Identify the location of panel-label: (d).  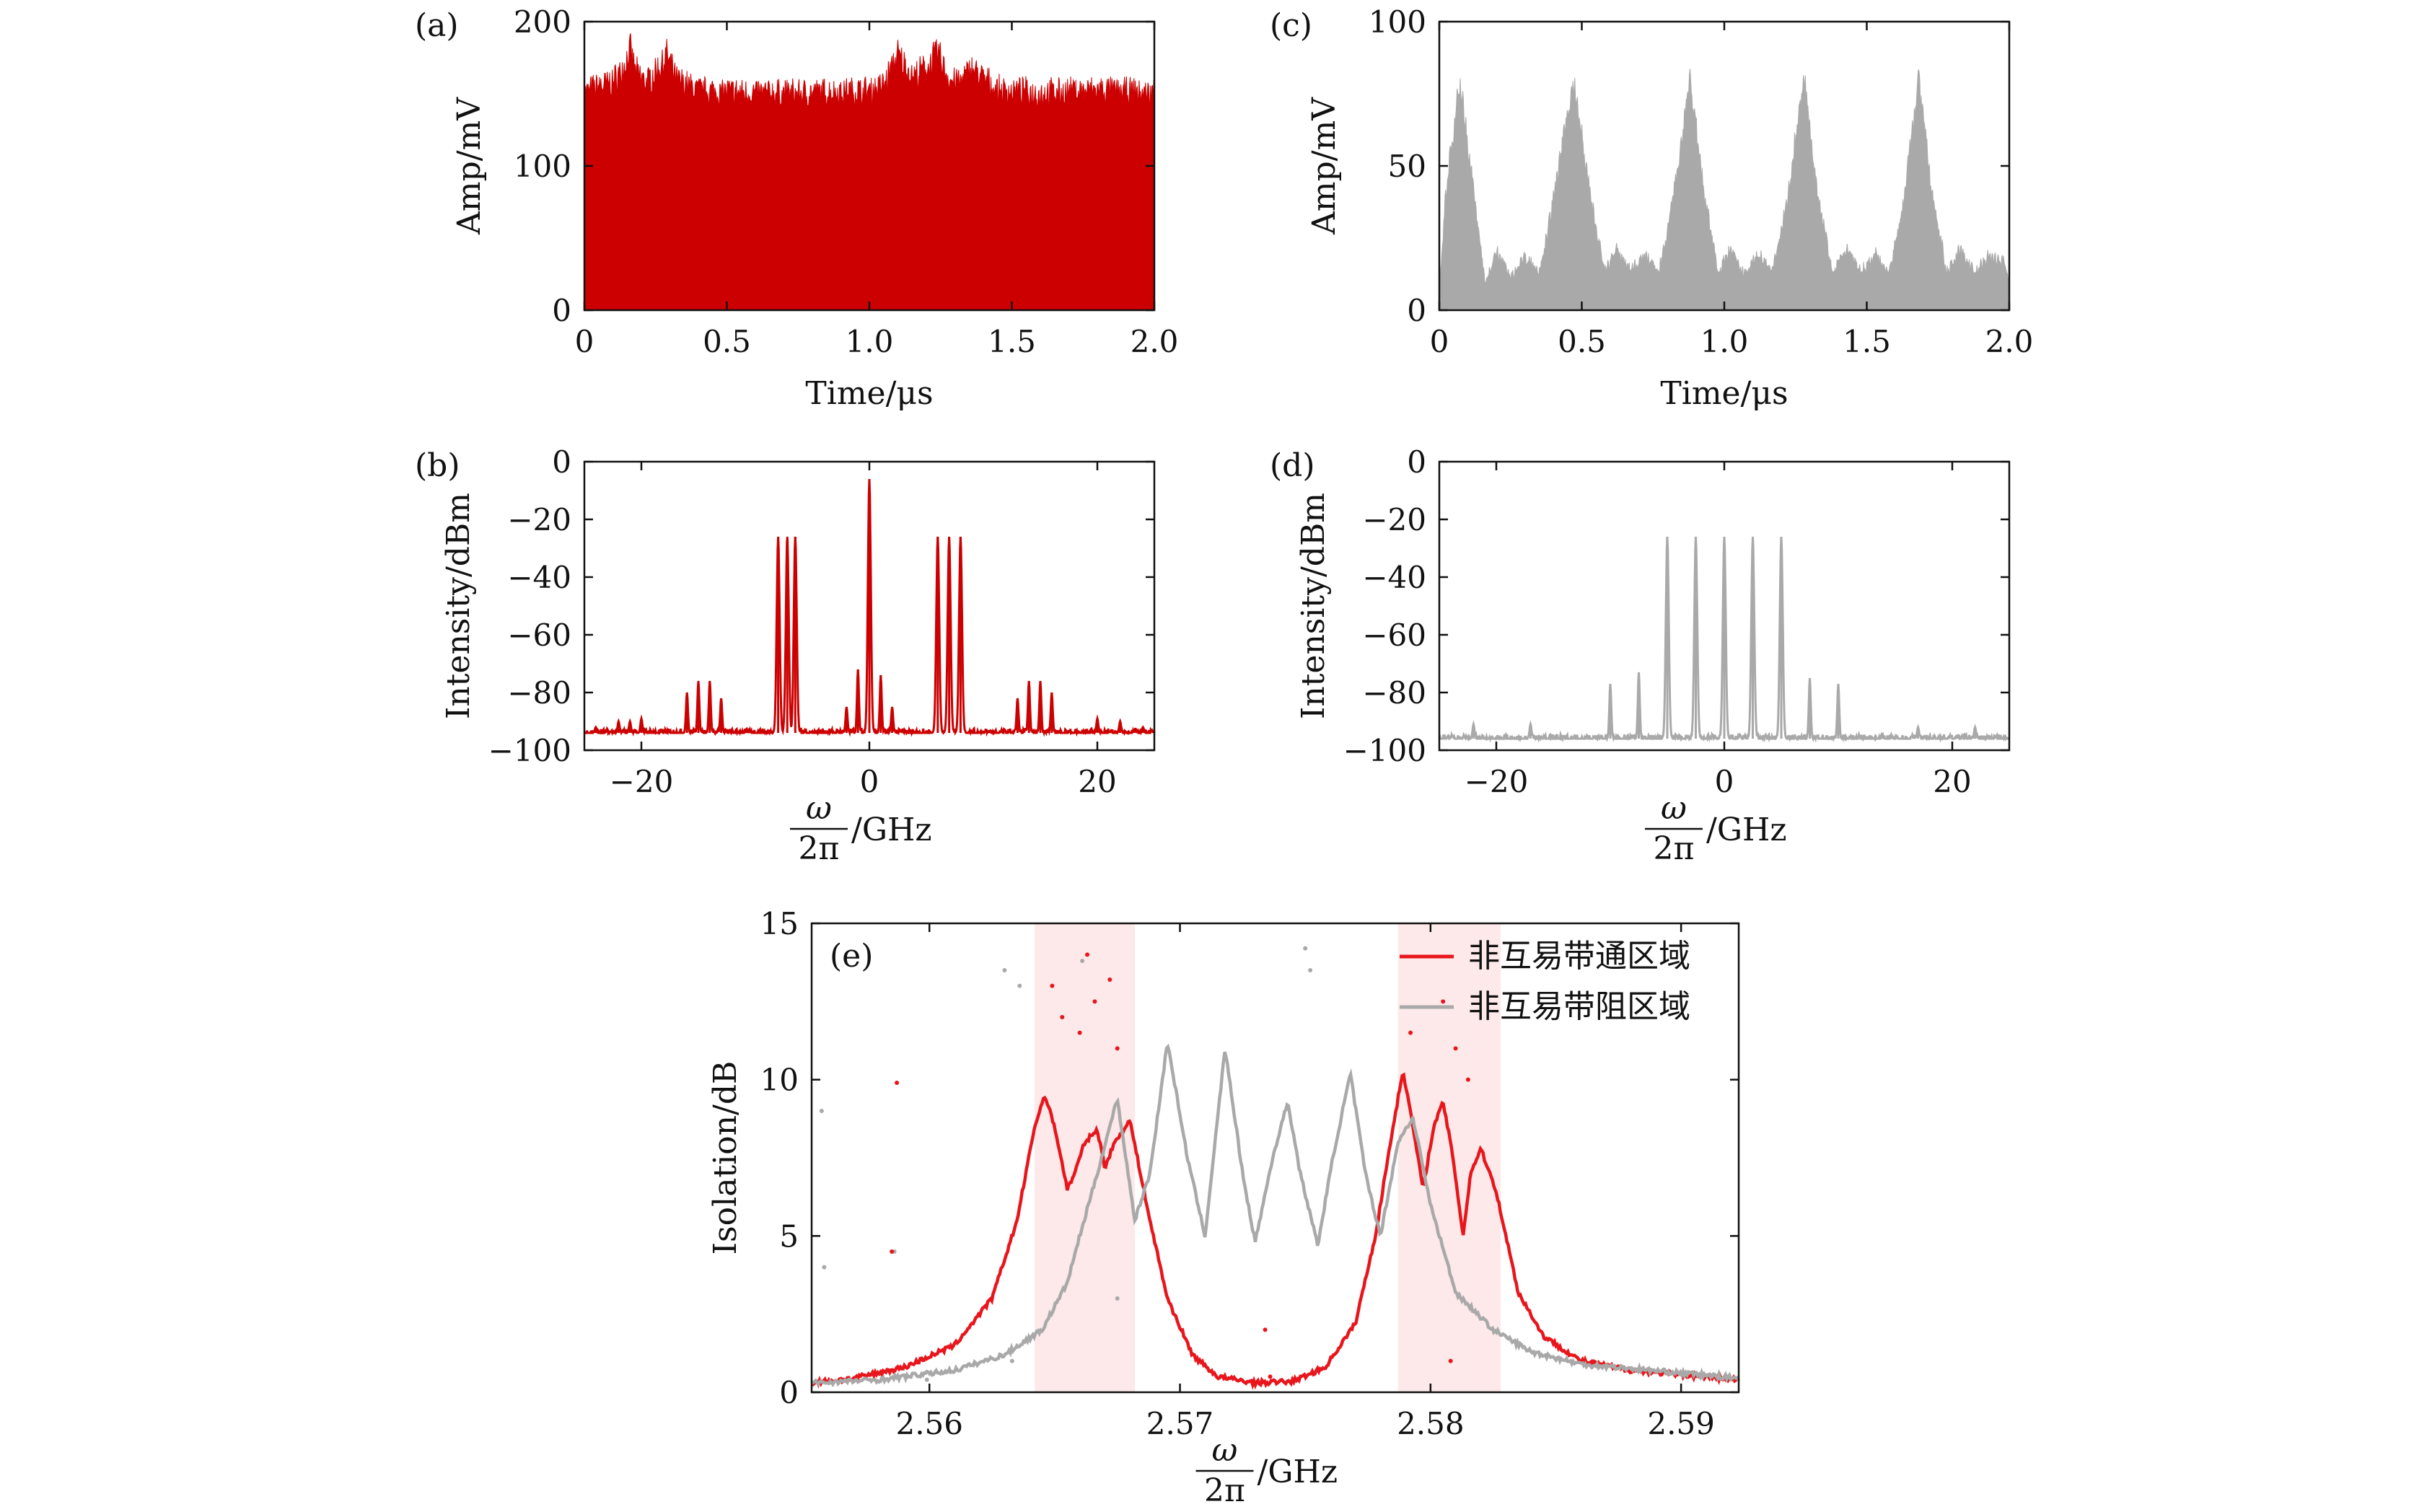
(1292, 466).